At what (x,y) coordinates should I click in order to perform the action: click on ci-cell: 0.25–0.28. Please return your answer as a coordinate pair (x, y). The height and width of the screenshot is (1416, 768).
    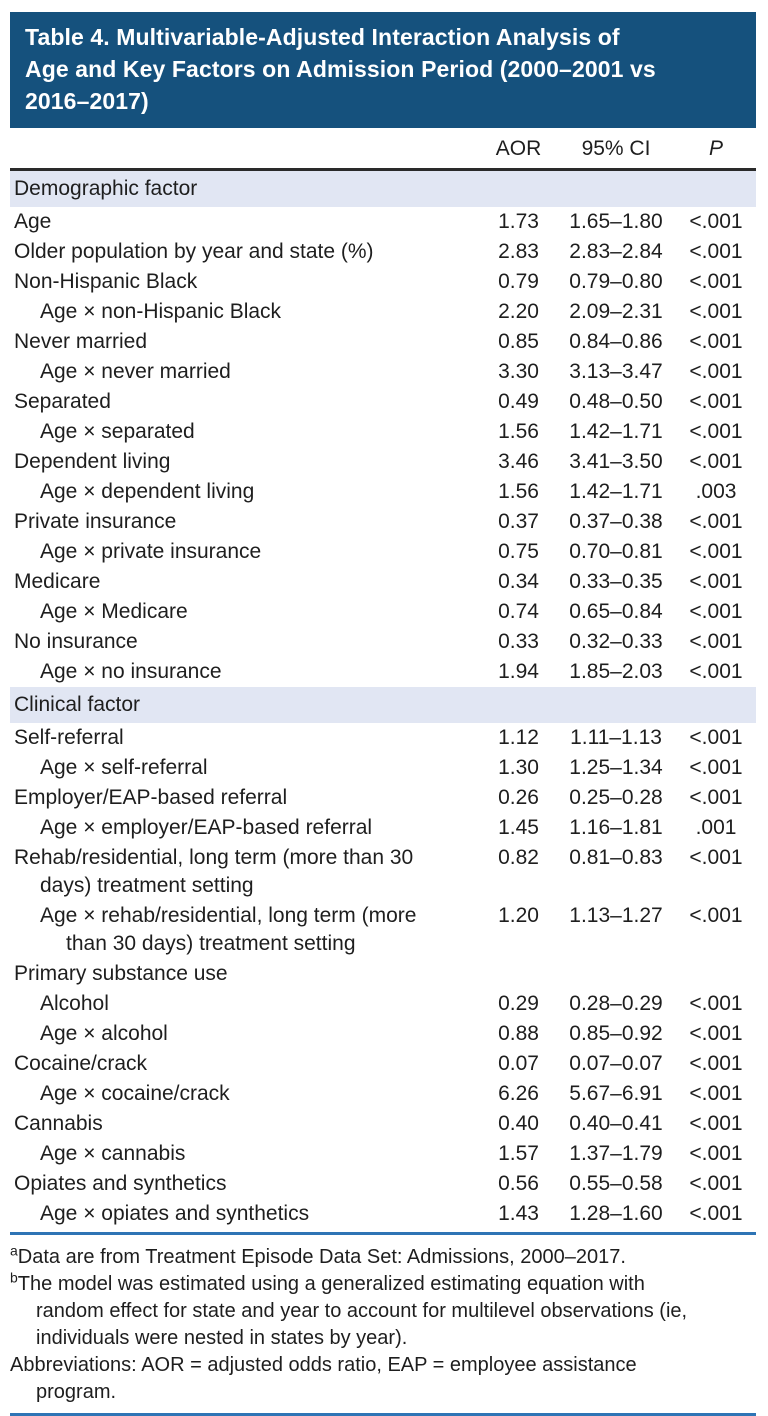
    Looking at the image, I should click on (616, 797).